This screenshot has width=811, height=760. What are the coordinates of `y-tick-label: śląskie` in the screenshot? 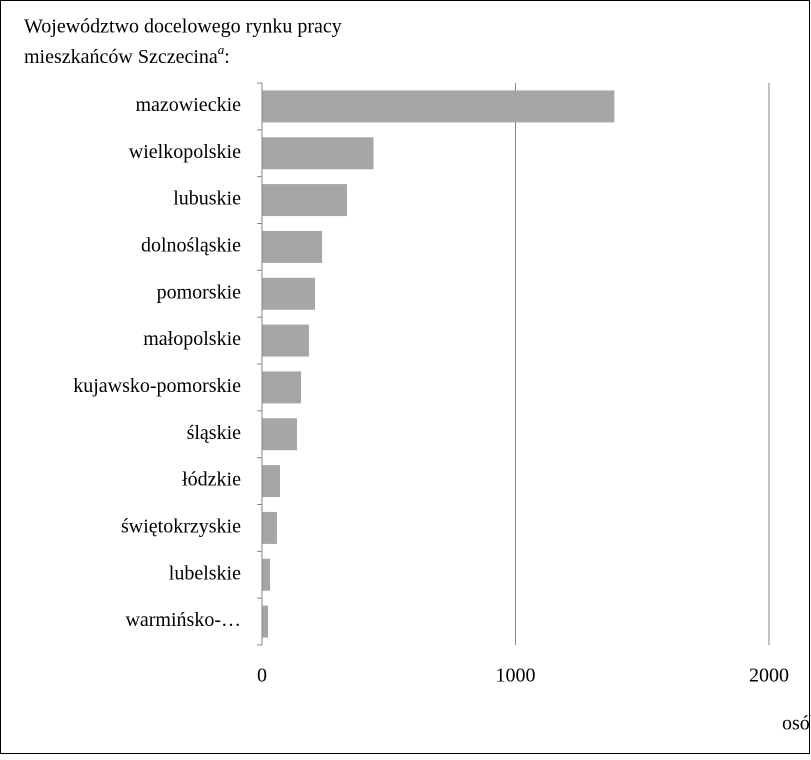 It's located at (214, 433).